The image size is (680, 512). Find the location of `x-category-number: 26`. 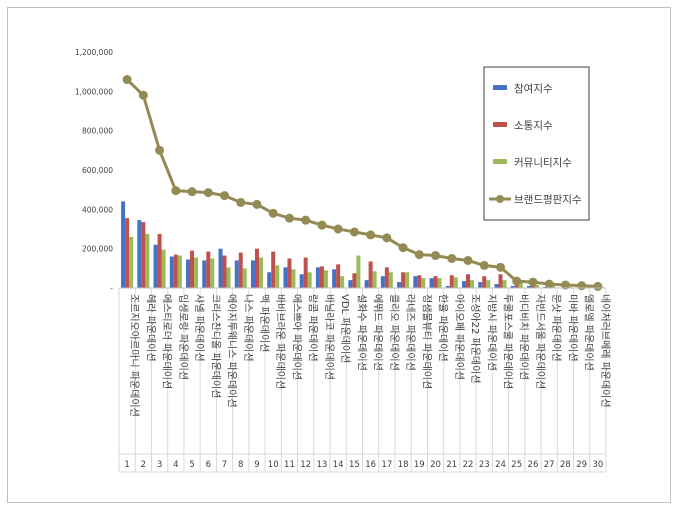

x-category-number: 26 is located at coordinates (533, 465).